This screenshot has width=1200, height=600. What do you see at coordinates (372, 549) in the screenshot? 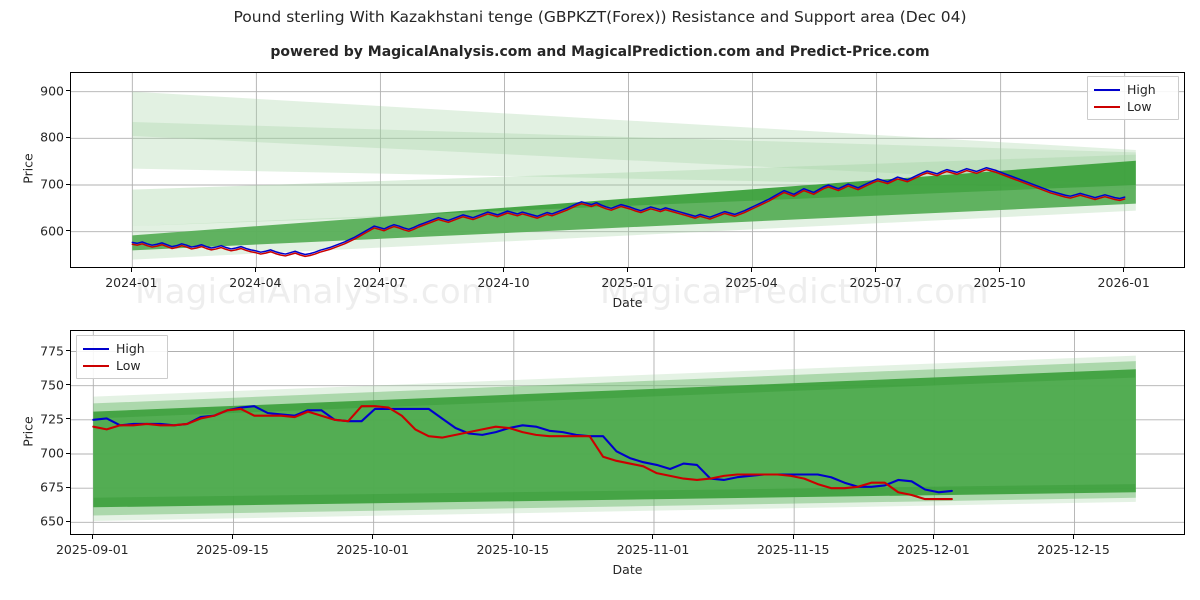
I see `x-axis-tick-label: 2025-10-01` at bounding box center [372, 549].